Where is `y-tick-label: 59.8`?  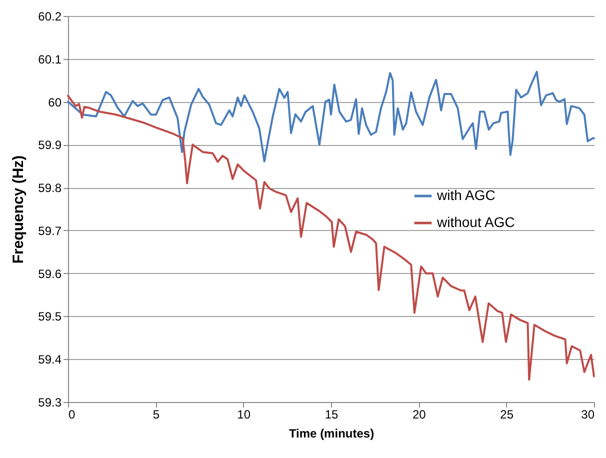 y-tick-label: 59.8 is located at coordinates (50, 188).